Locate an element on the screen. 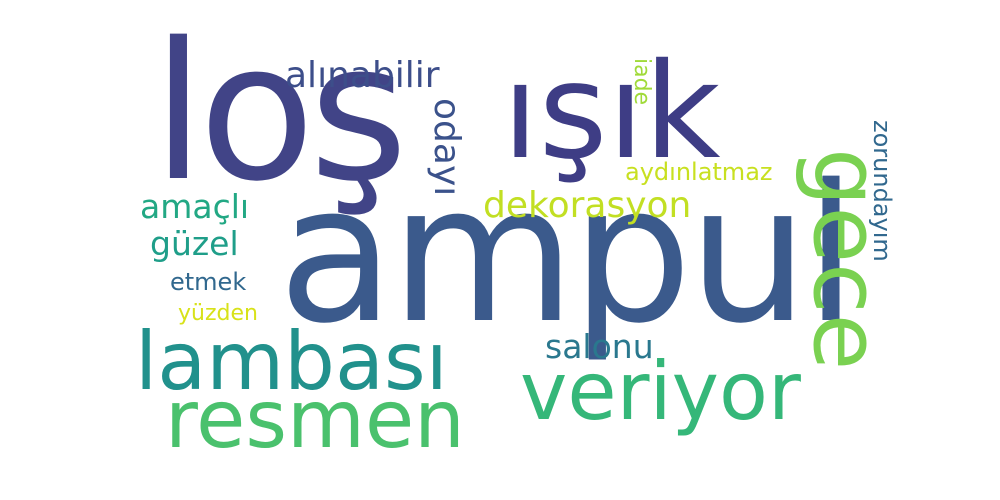 The height and width of the screenshot is (500, 1000). word-odayi: odayı is located at coordinates (446, 147).